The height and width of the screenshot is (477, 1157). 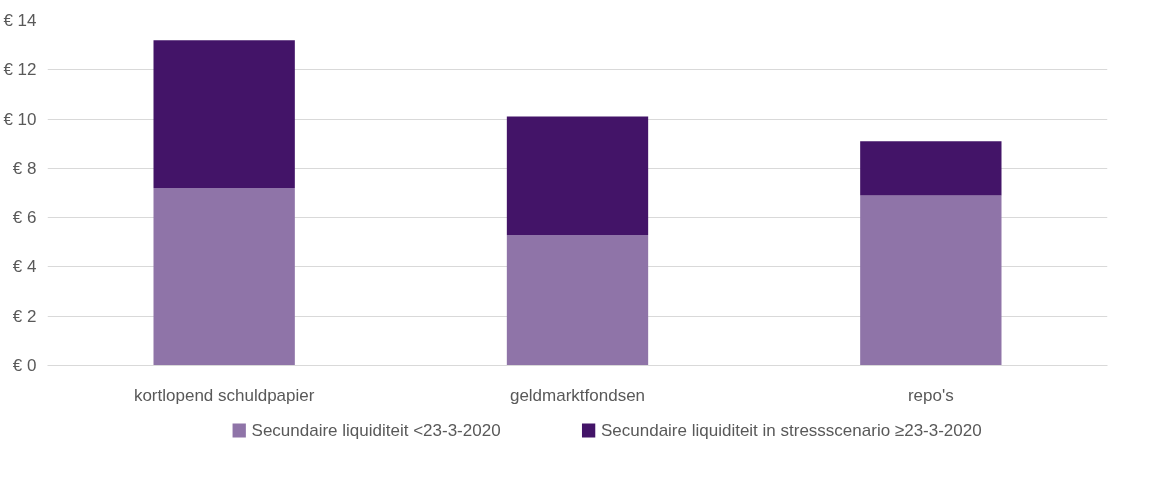 What do you see at coordinates (577, 395) in the screenshot?
I see `x-tick-label: geldmarktfondsen` at bounding box center [577, 395].